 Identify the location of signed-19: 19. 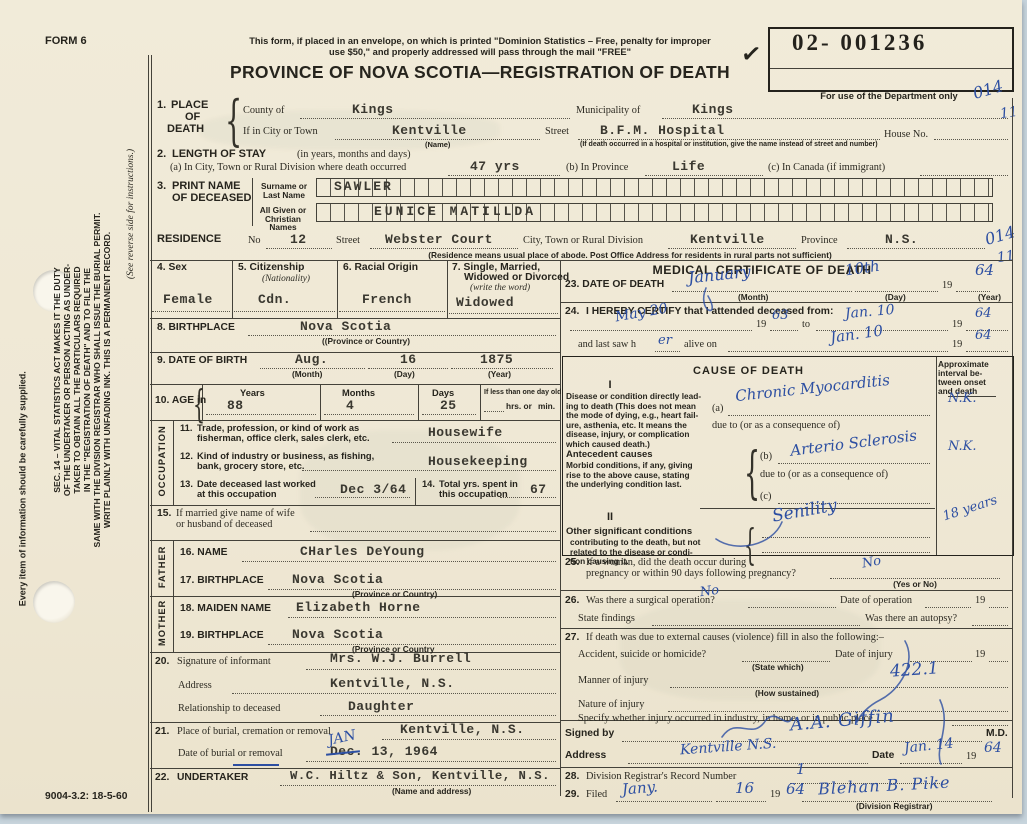
(971, 756).